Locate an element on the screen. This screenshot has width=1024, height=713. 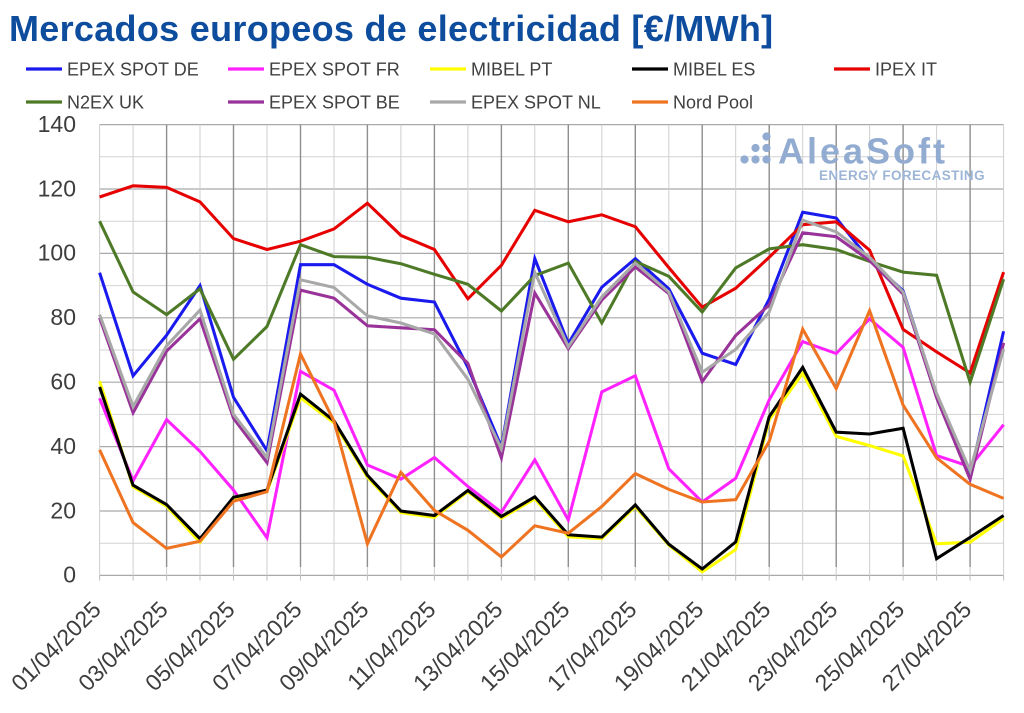
svg-text: 0 is located at coordinates (69, 575).